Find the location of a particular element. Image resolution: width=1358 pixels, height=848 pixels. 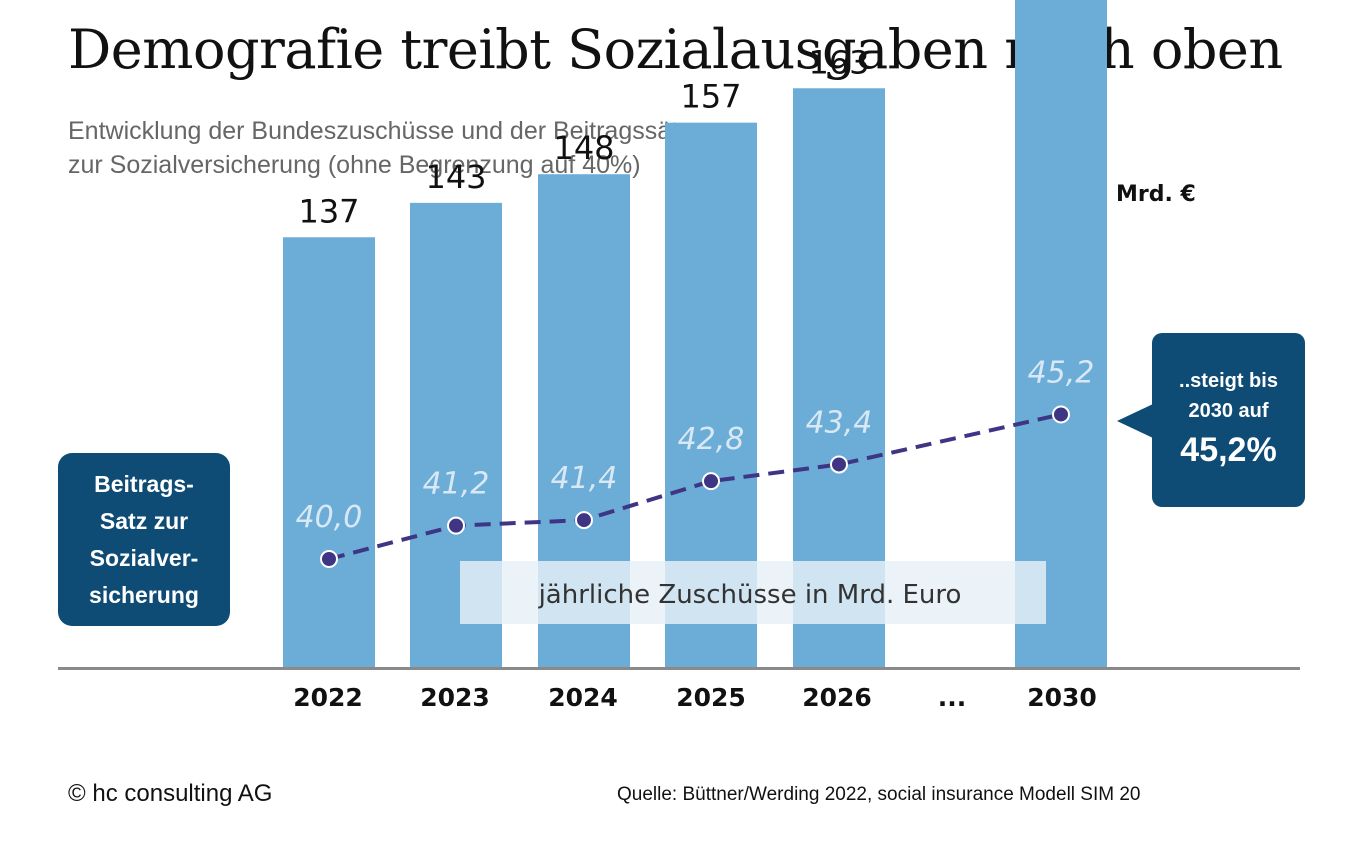

contribution-rate-callout: Beitrags- Satz zur Sozialver- sicherung is located at coordinates (144, 539).